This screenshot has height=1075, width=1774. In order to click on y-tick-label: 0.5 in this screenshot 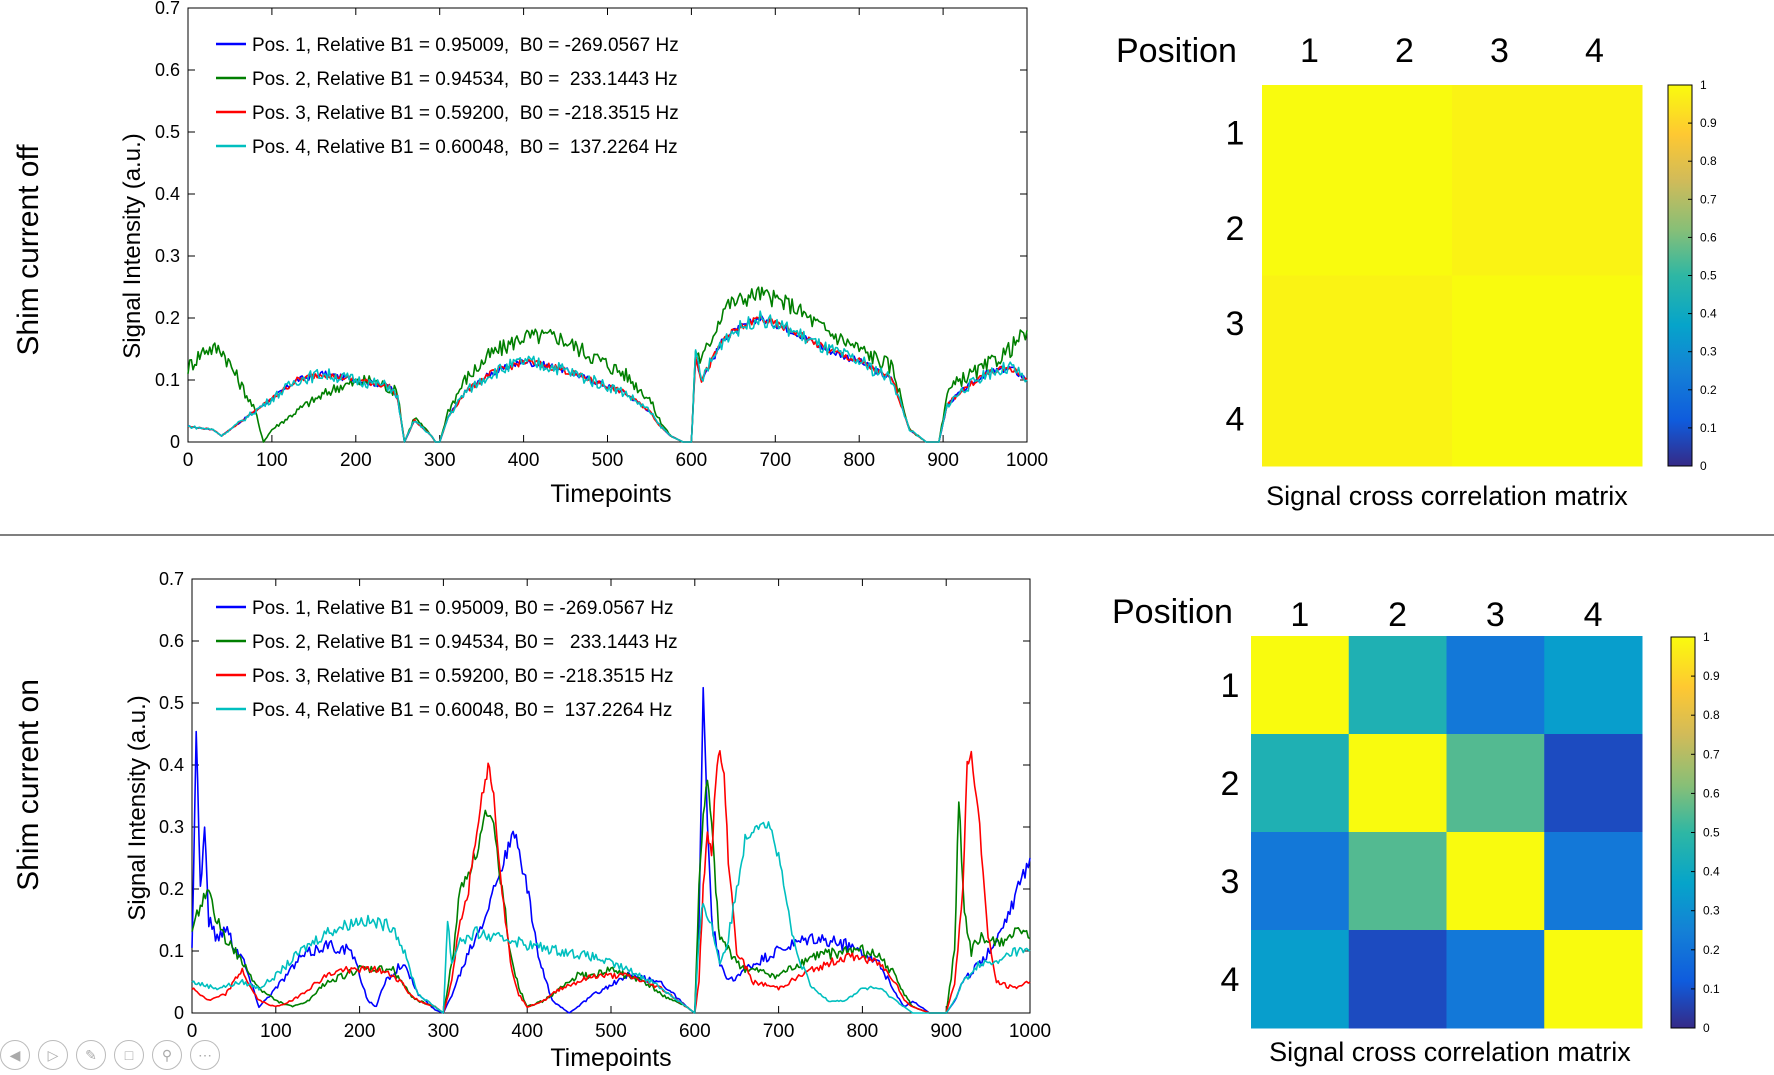, I will do `click(167, 132)`.